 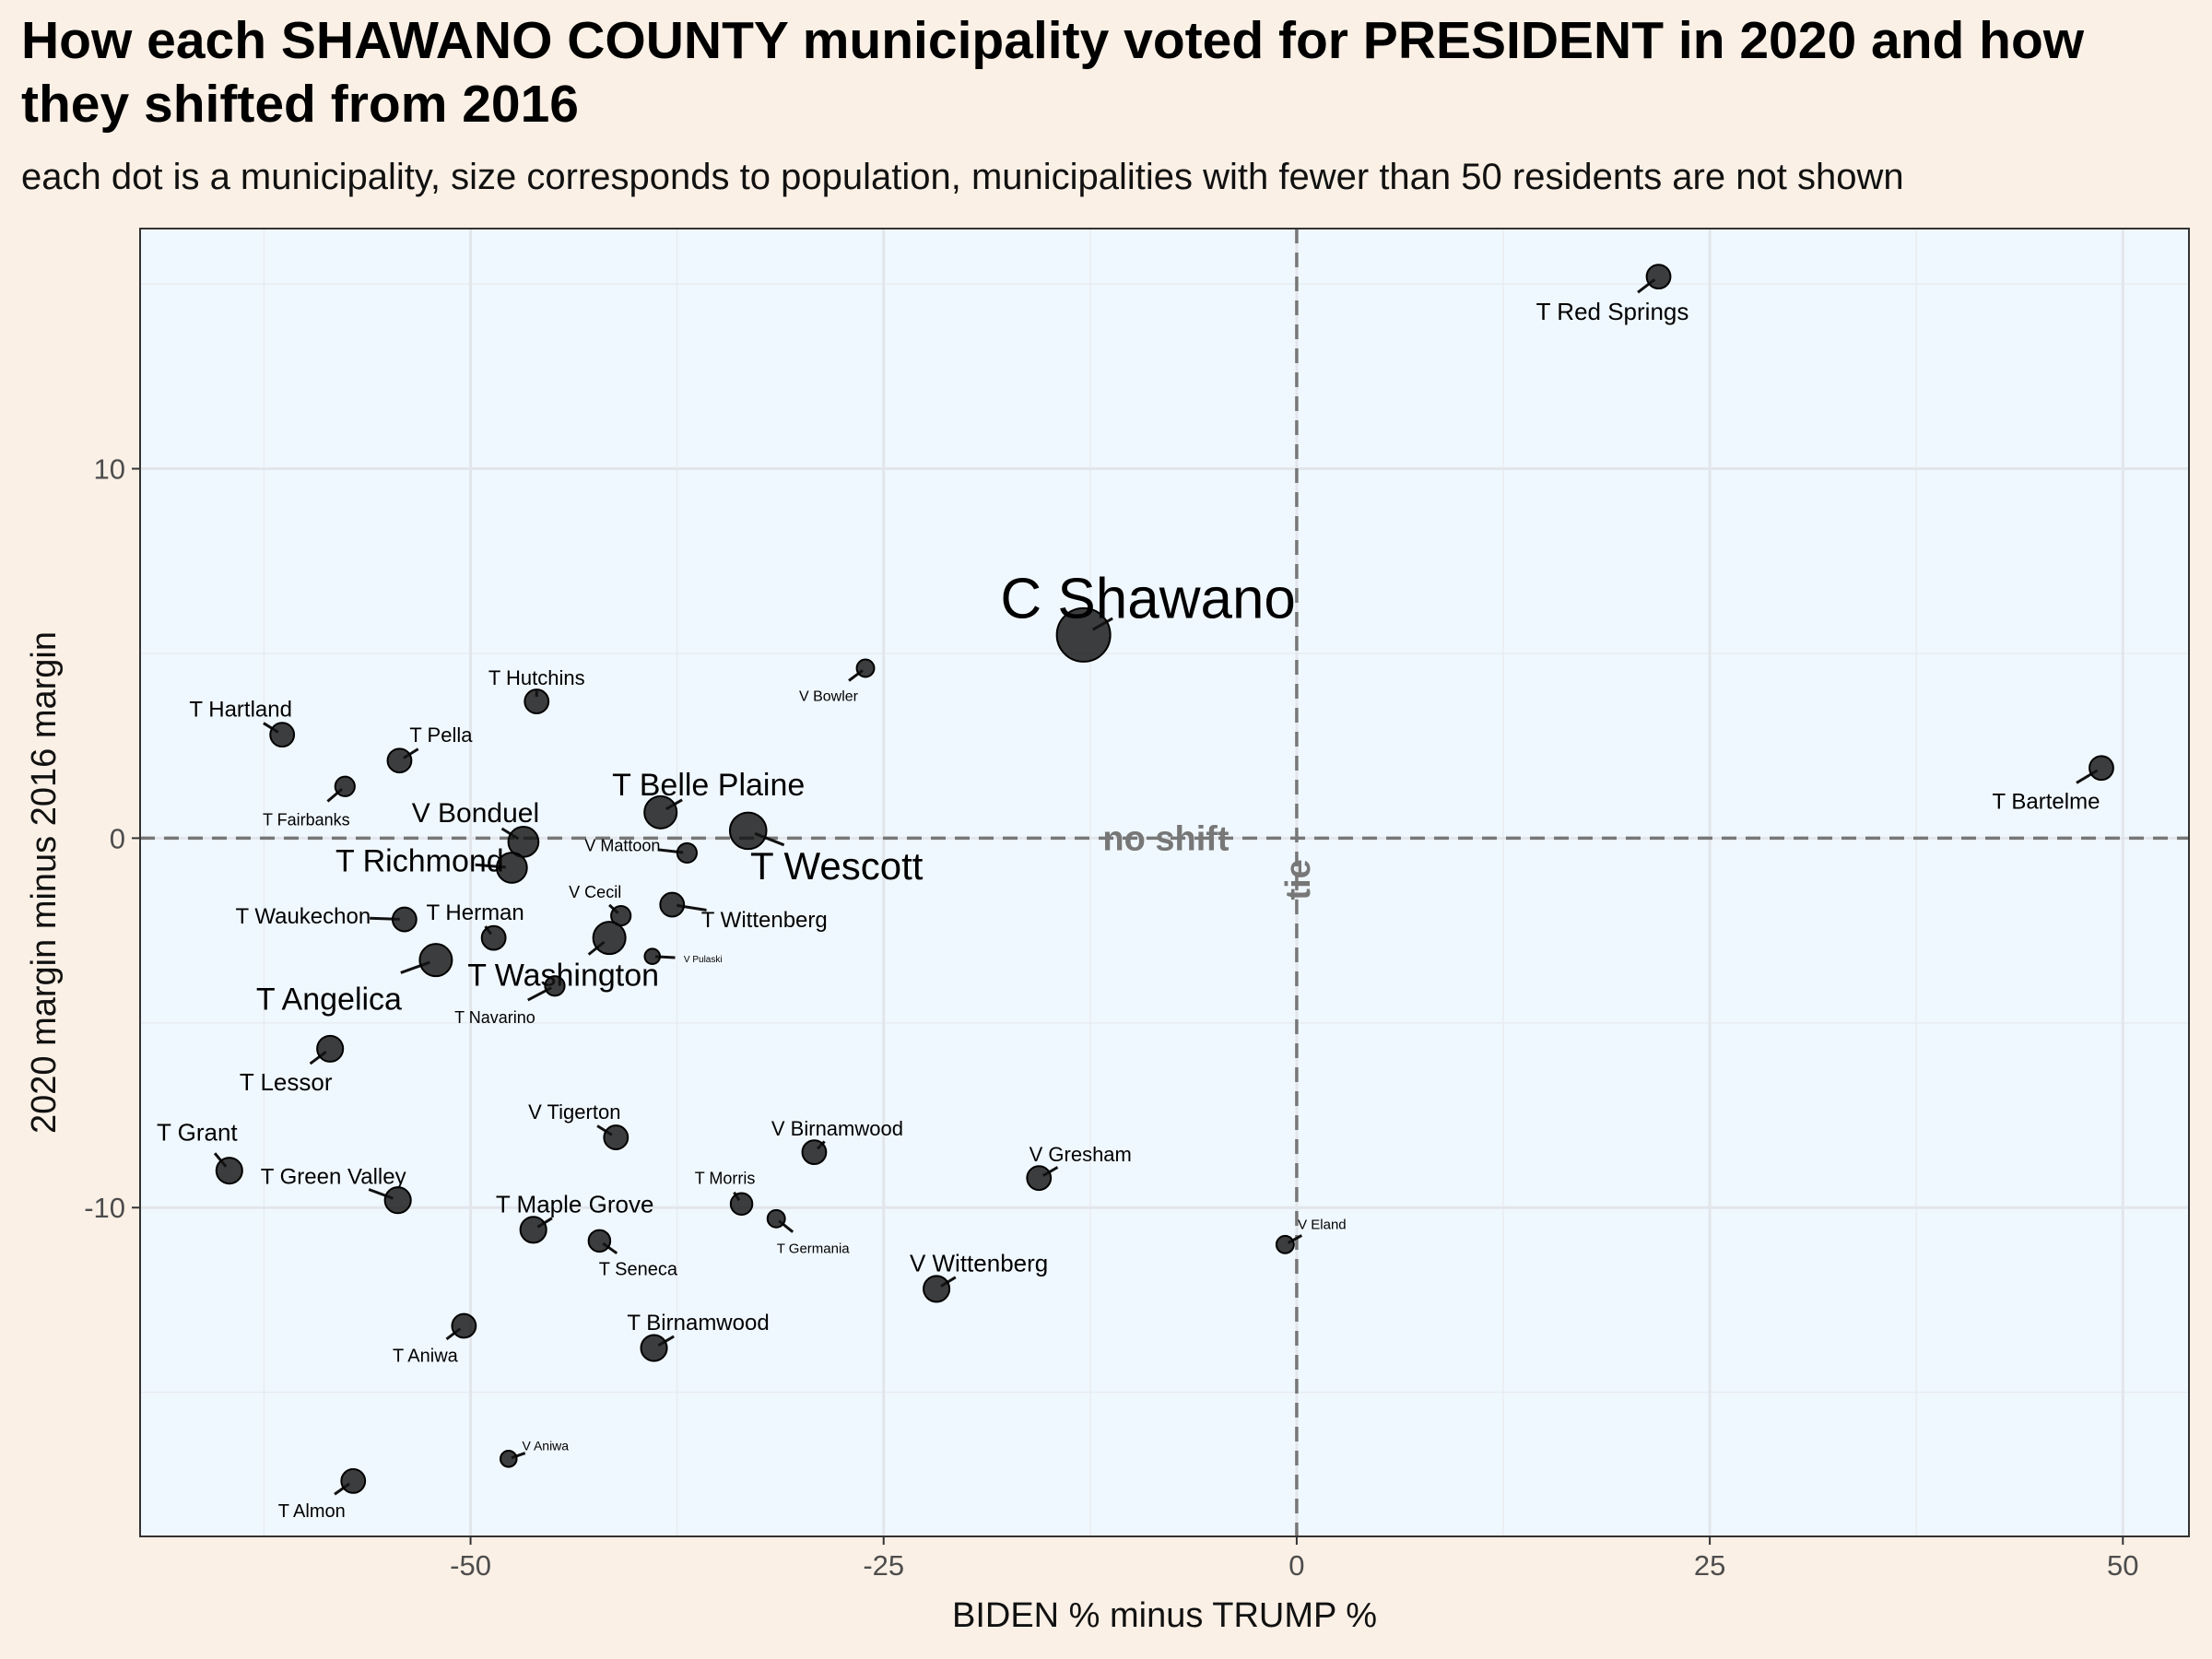 What do you see at coordinates (1709, 1565) in the screenshot?
I see `x-tick-label: 25` at bounding box center [1709, 1565].